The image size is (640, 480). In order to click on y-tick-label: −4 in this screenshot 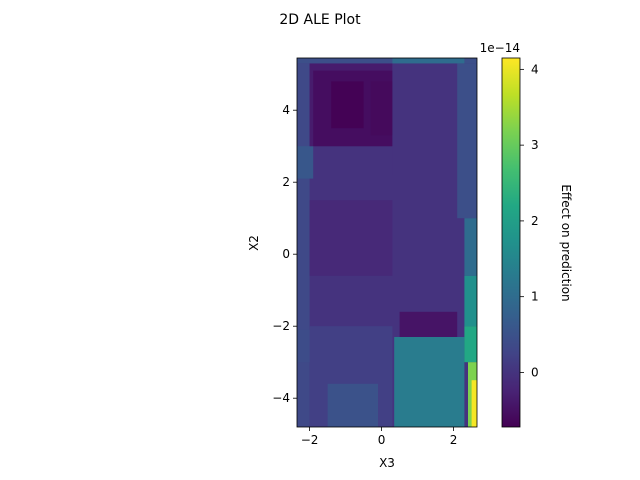, I will do `click(281, 398)`.